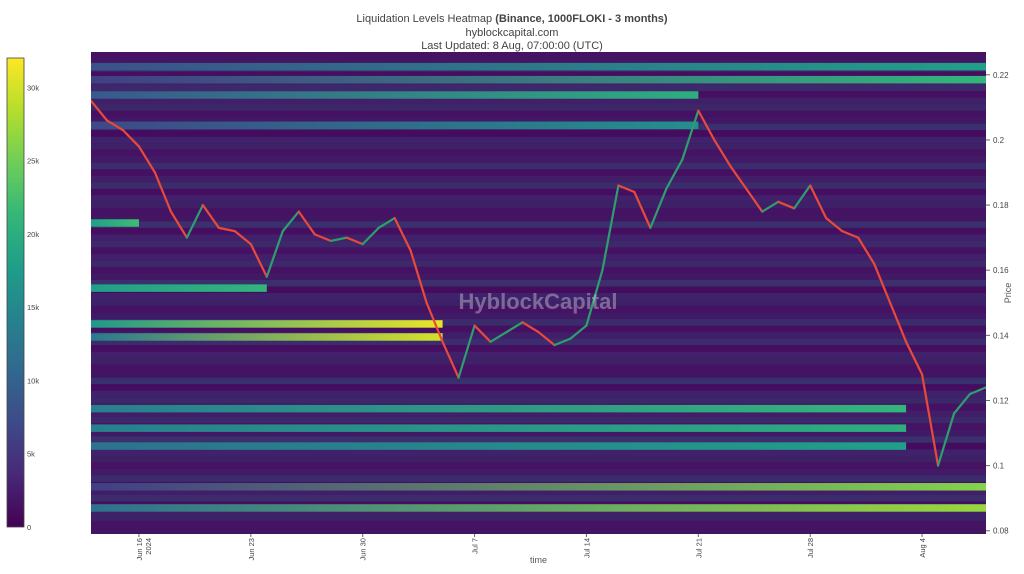 This screenshot has height=574, width=1024. I want to click on colorbar-tick-label: 30k, so click(33, 87).